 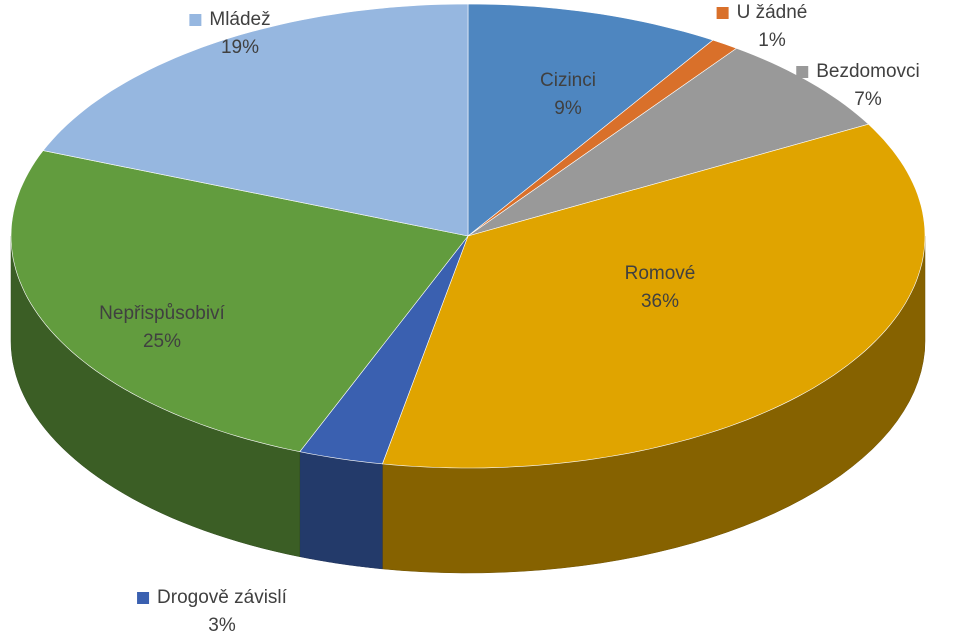 What do you see at coordinates (568, 94) in the screenshot?
I see `data-label: Cizinci 9%` at bounding box center [568, 94].